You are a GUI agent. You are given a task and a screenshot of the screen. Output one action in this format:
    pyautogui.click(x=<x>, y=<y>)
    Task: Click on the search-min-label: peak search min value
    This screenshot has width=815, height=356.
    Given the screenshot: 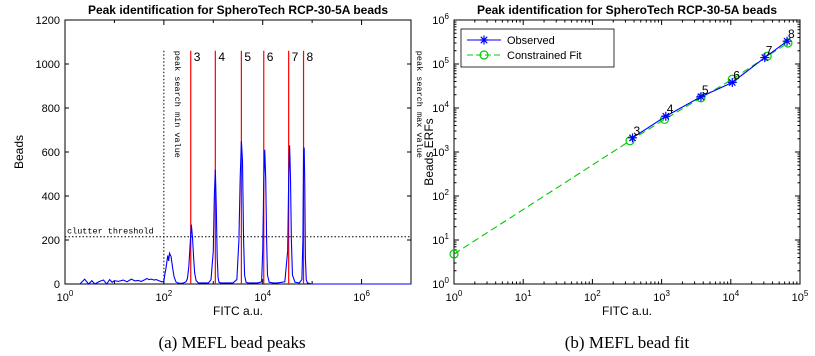 What is the action you would take?
    pyautogui.click(x=177, y=104)
    